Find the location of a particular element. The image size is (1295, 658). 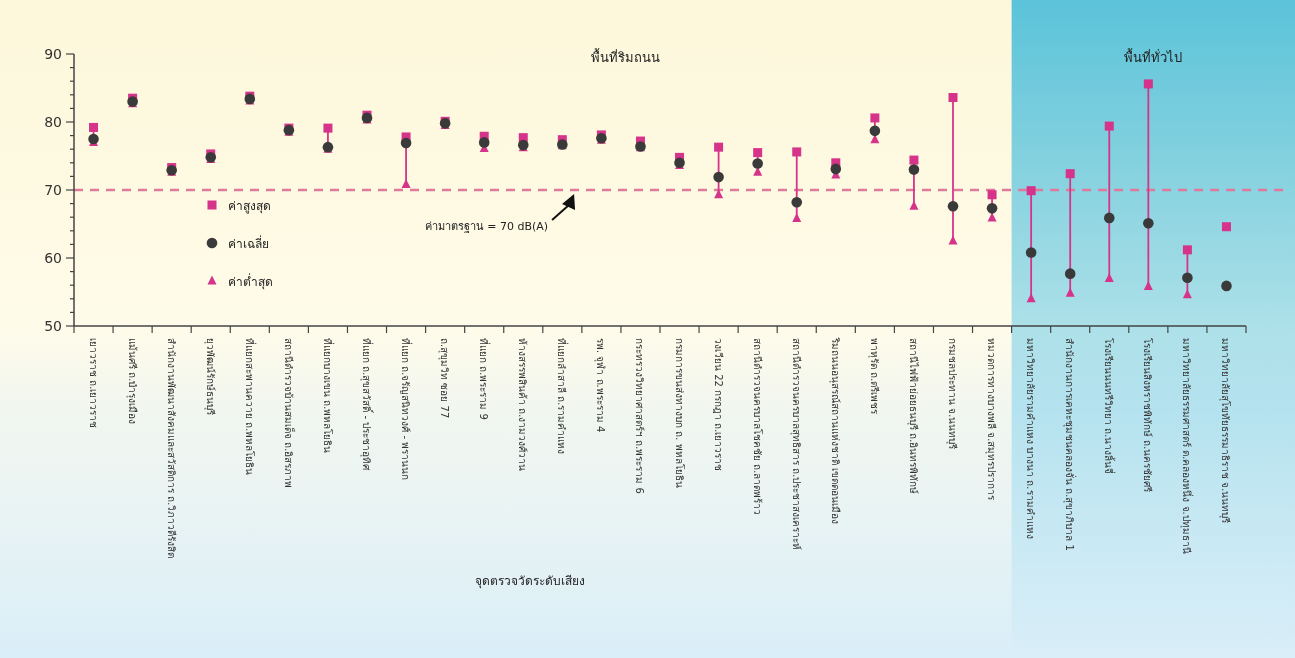

x-tick-label: ที่แยก ถ.สุขสวัสดิ์ - ประชาอุทิศ is located at coordinates (367, 405).